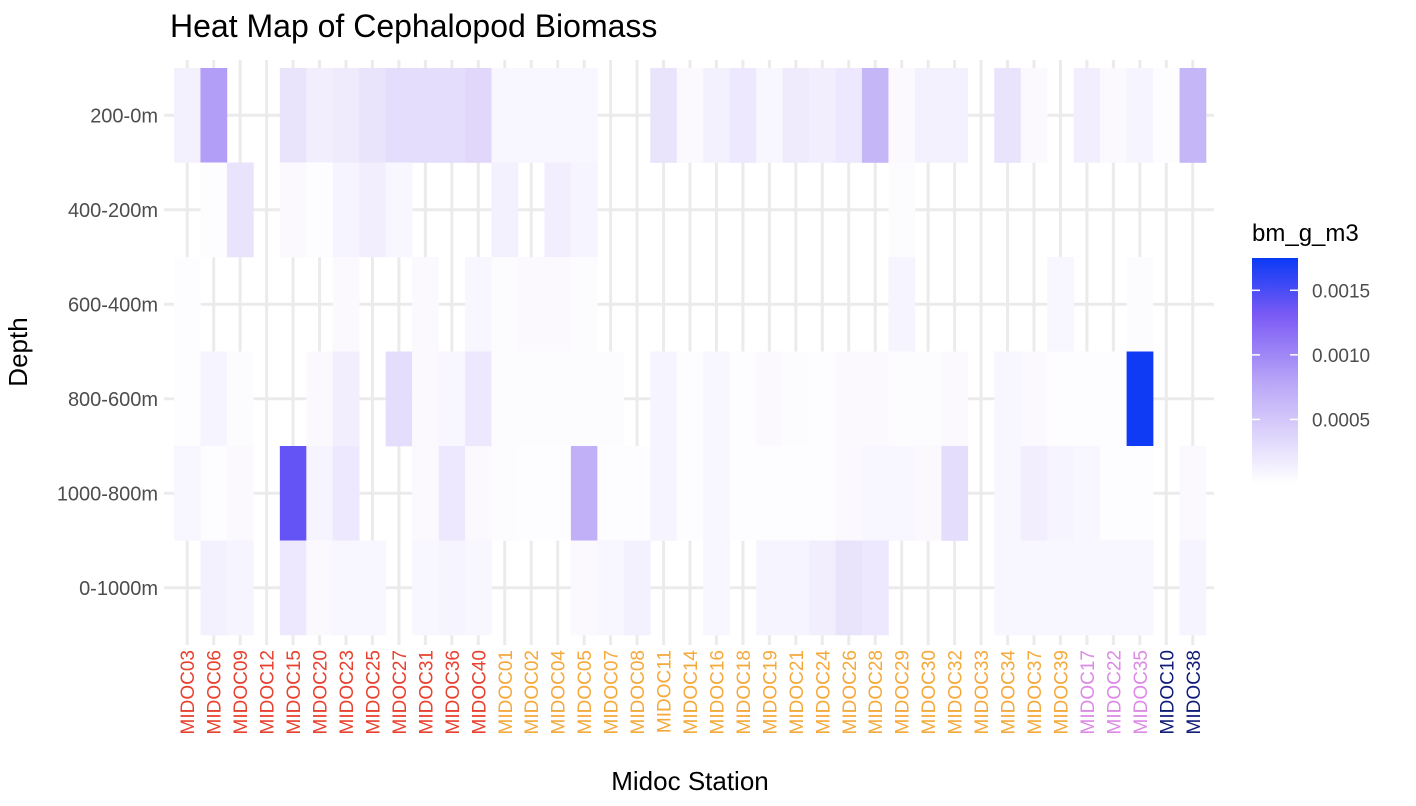 The height and width of the screenshot is (806, 1416). What do you see at coordinates (1114, 692) in the screenshot?
I see `x-tick-label: MIDOC22` at bounding box center [1114, 692].